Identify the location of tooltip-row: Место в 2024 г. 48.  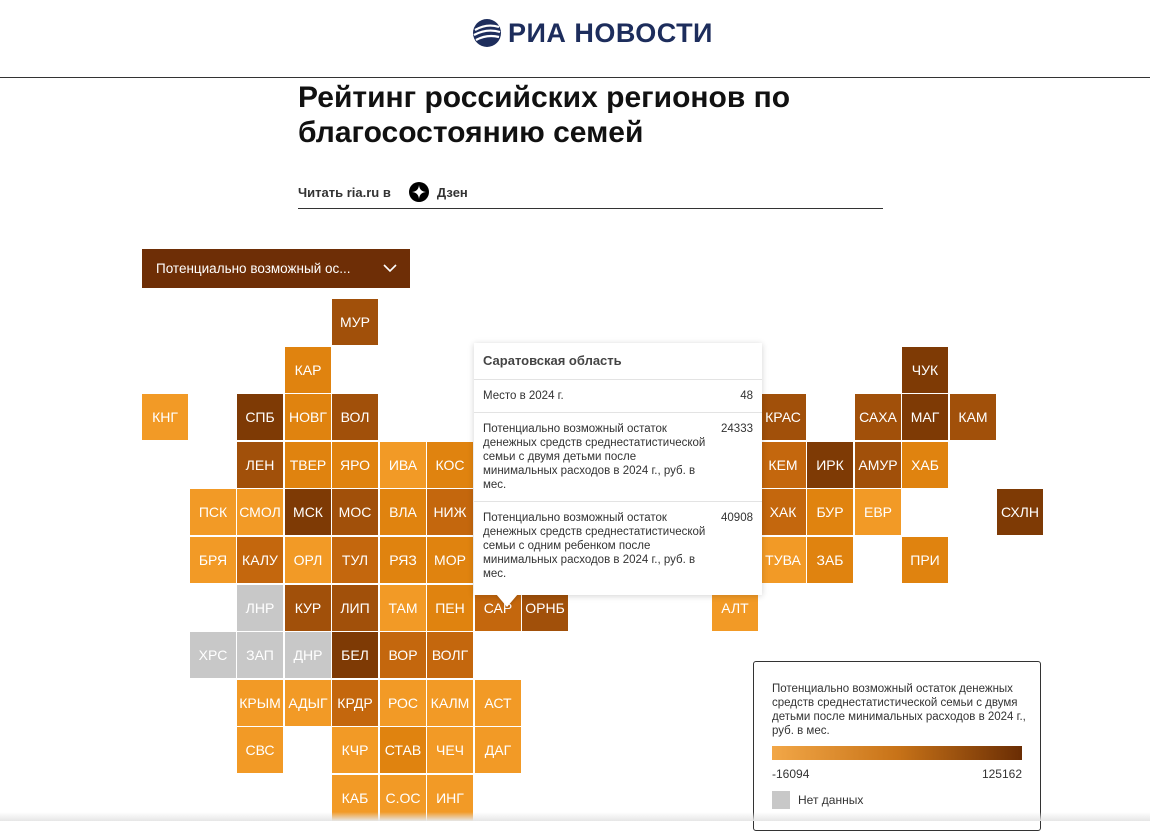
(618, 396).